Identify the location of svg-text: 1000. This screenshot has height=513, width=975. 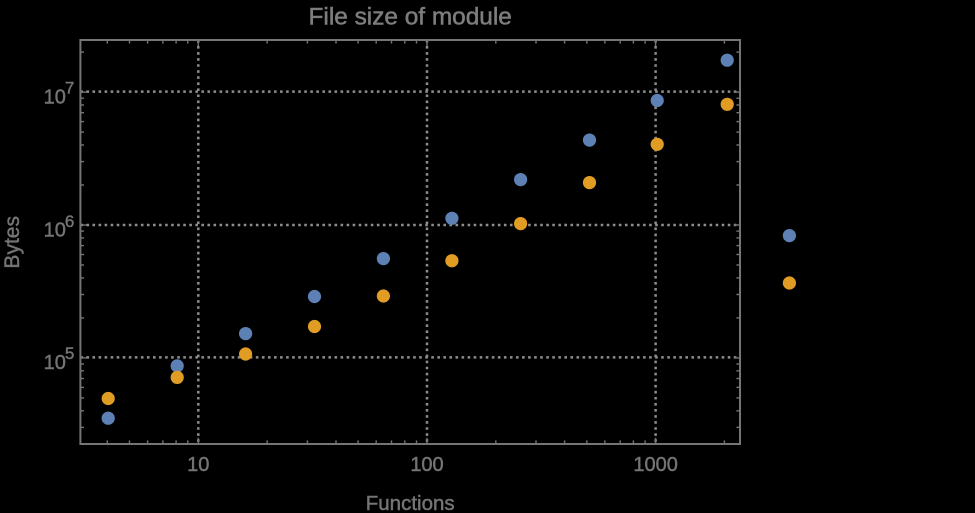
(655, 465).